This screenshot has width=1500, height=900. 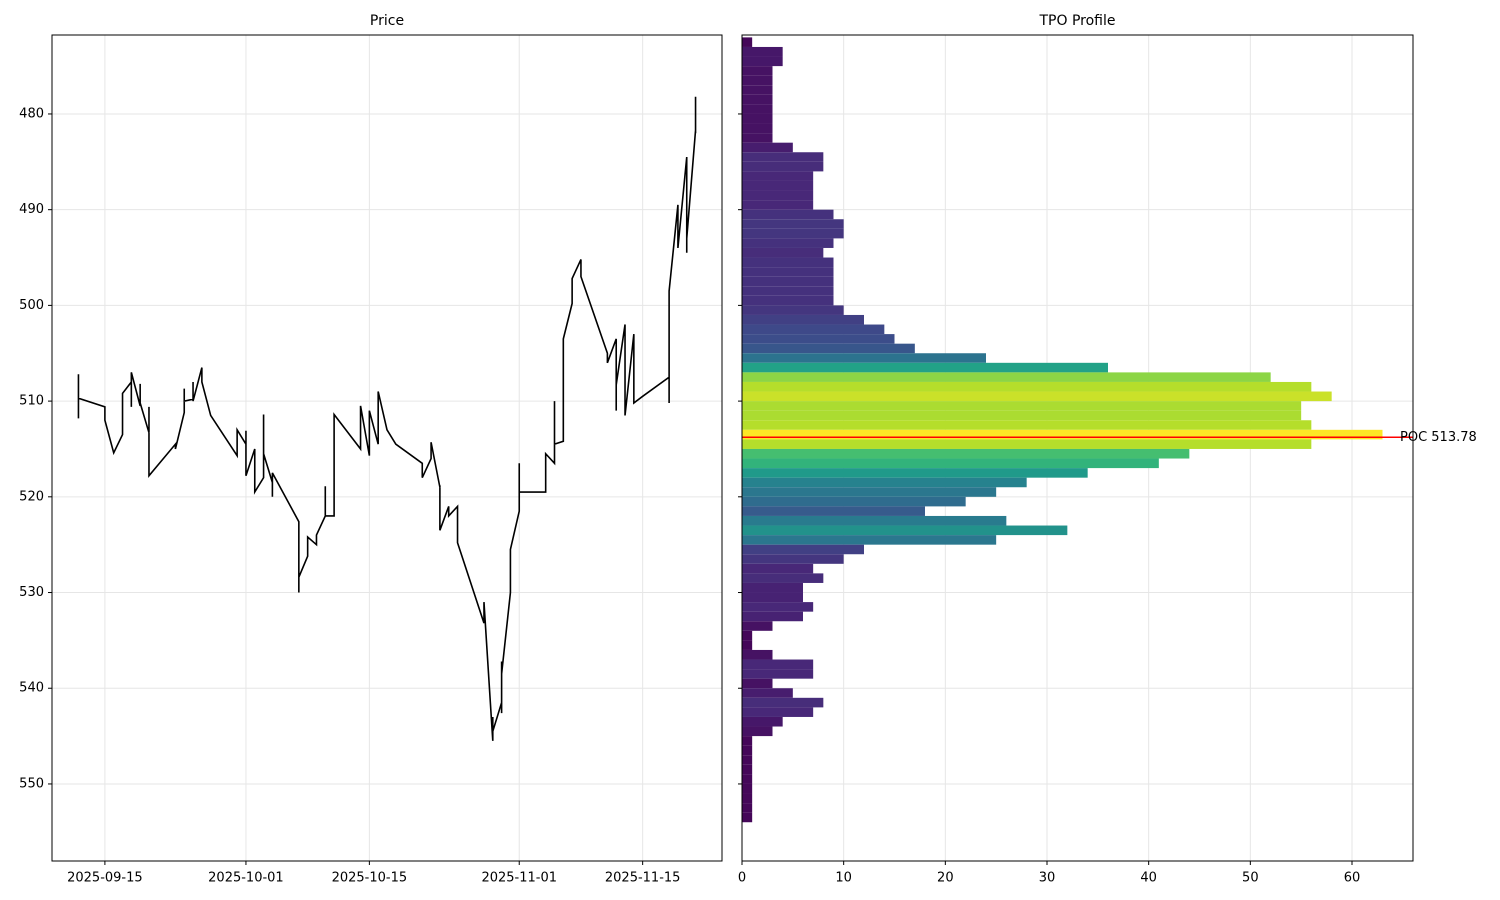 I want to click on y-tick-label: 510, so click(x=31, y=401).